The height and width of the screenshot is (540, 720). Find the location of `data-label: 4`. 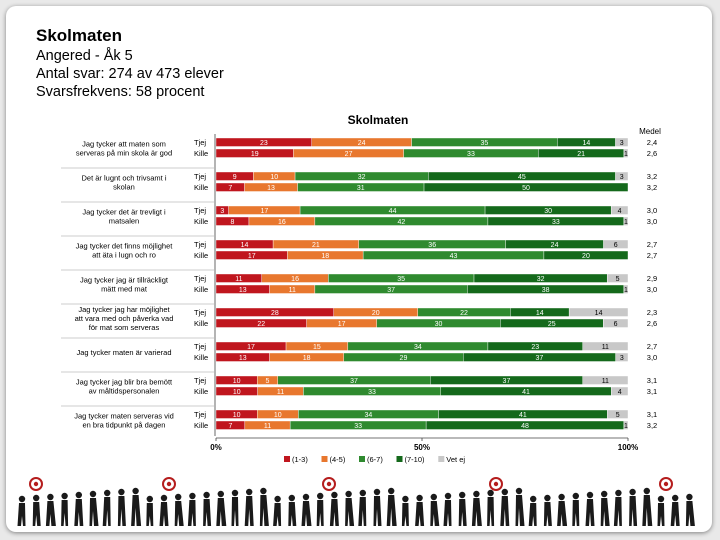

data-label: 4 is located at coordinates (620, 392).